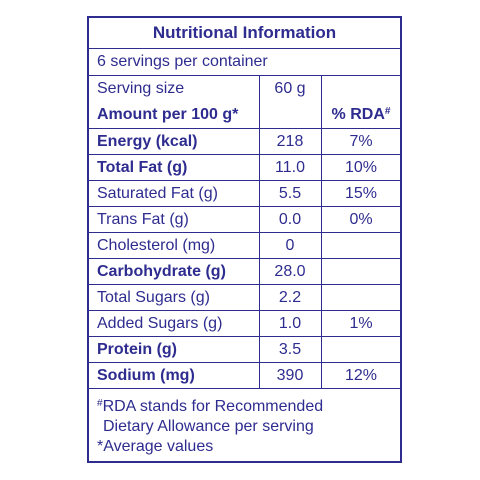  Describe the element at coordinates (143, 219) in the screenshot. I see `nutrient-label: Trans Fat (g)` at that location.